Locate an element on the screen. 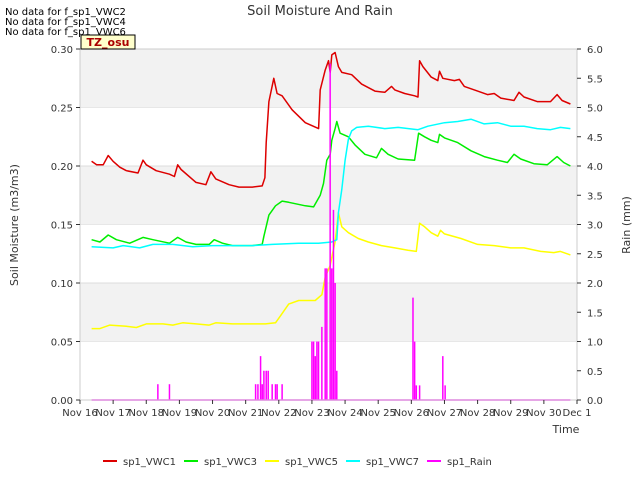 This screenshot has height=480, width=640. y2-tick-label: 4.0 is located at coordinates (595, 167).